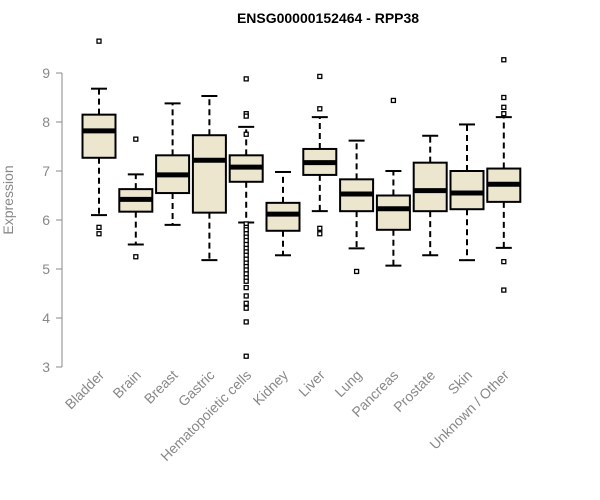  I want to click on y-tick-label: 3, so click(46, 367).